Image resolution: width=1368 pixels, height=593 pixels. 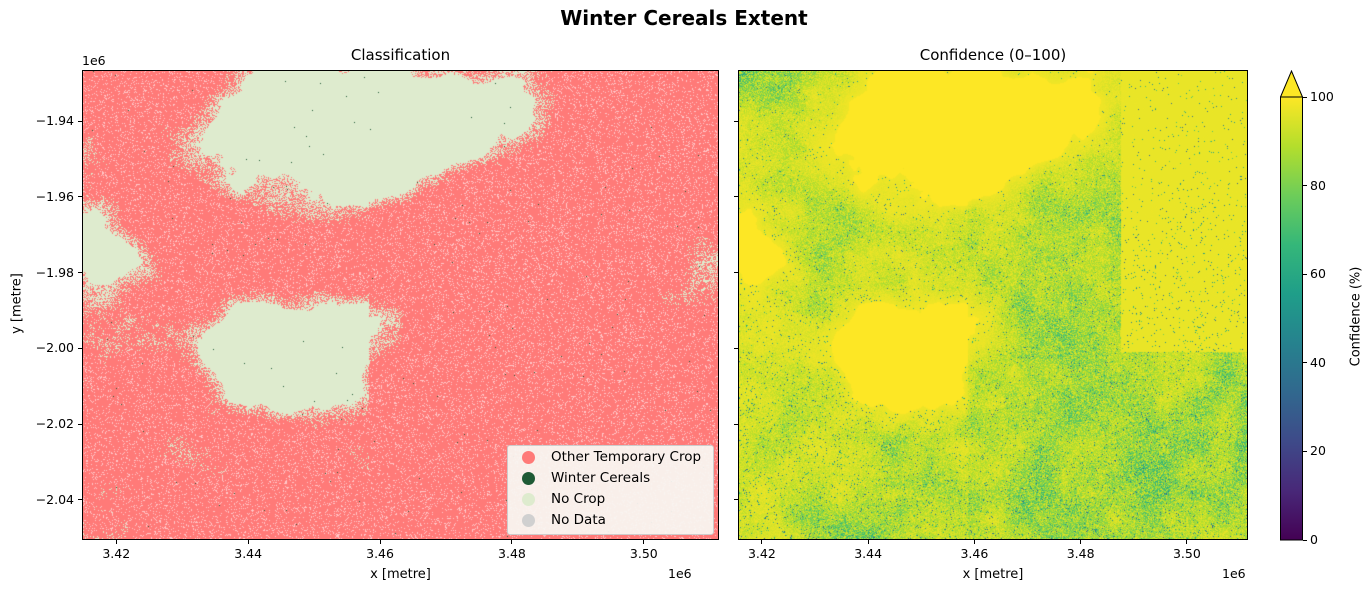 I want to click on y-offset-label: 1e6, so click(x=94, y=60).